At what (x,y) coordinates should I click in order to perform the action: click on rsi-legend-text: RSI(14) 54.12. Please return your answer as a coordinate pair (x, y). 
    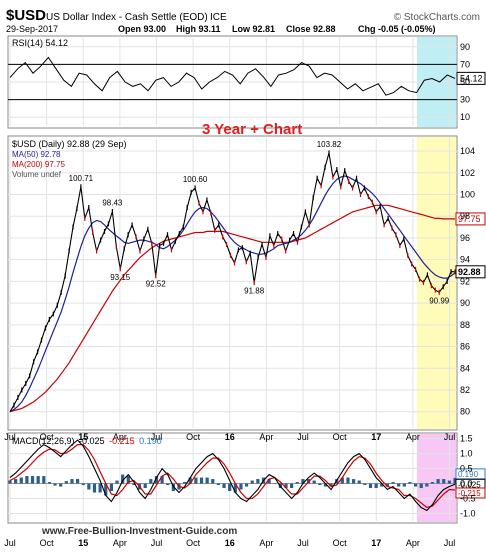
    Looking at the image, I should click on (40, 43).